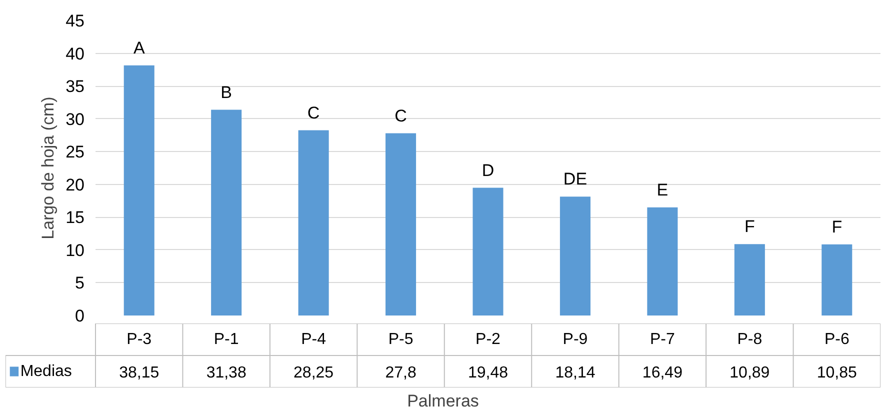  I want to click on x-tick-label: P-9, so click(575, 339).